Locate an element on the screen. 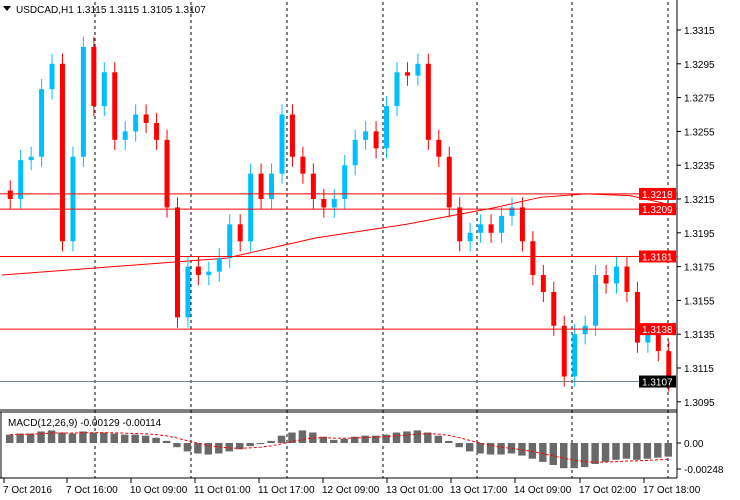  macd-panel: 0.00 -0.00248 is located at coordinates (365, 453).